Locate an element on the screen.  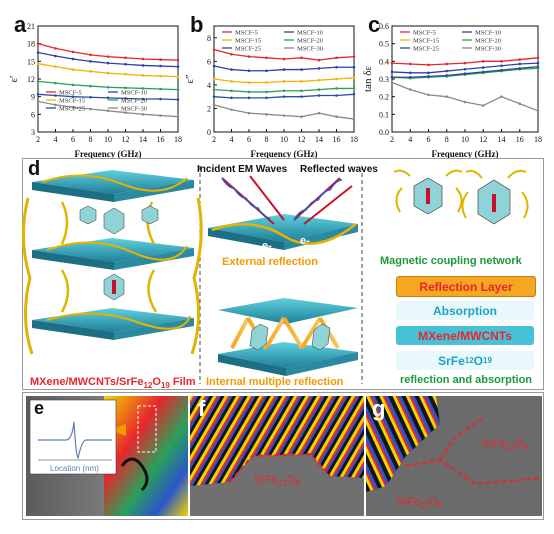
y-axis-label: ε″ is located at coordinates (190, 78).